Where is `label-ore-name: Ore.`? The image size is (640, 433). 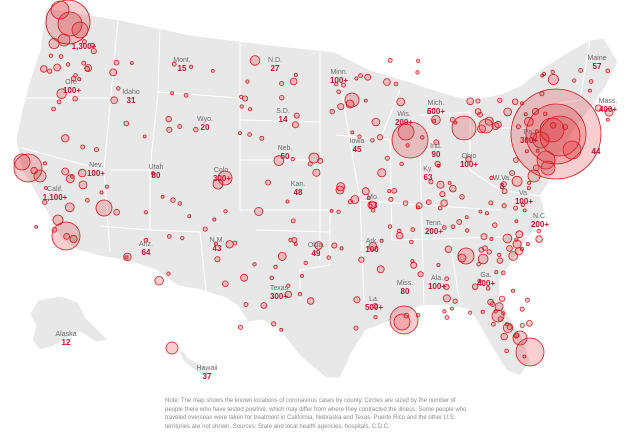 label-ore-name: Ore. is located at coordinates (72, 82).